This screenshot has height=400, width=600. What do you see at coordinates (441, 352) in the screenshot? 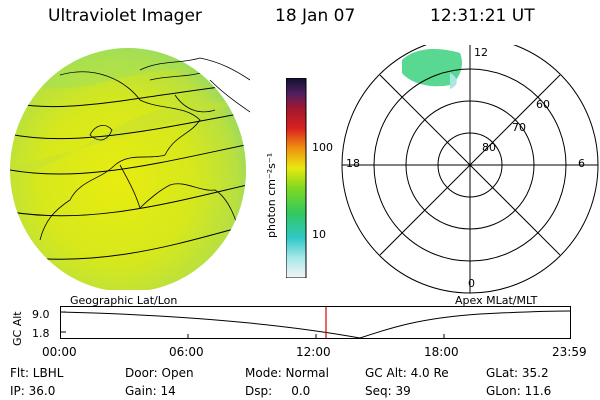
I see `alt-x-tick-1800: 18:00` at bounding box center [441, 352].